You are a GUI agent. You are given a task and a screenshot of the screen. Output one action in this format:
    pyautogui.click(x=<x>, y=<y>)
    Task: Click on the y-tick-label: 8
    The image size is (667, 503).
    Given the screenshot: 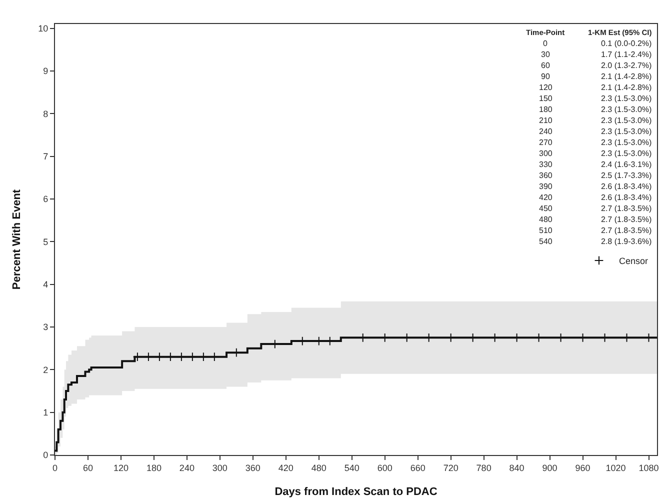 What is the action you would take?
    pyautogui.click(x=45, y=113)
    